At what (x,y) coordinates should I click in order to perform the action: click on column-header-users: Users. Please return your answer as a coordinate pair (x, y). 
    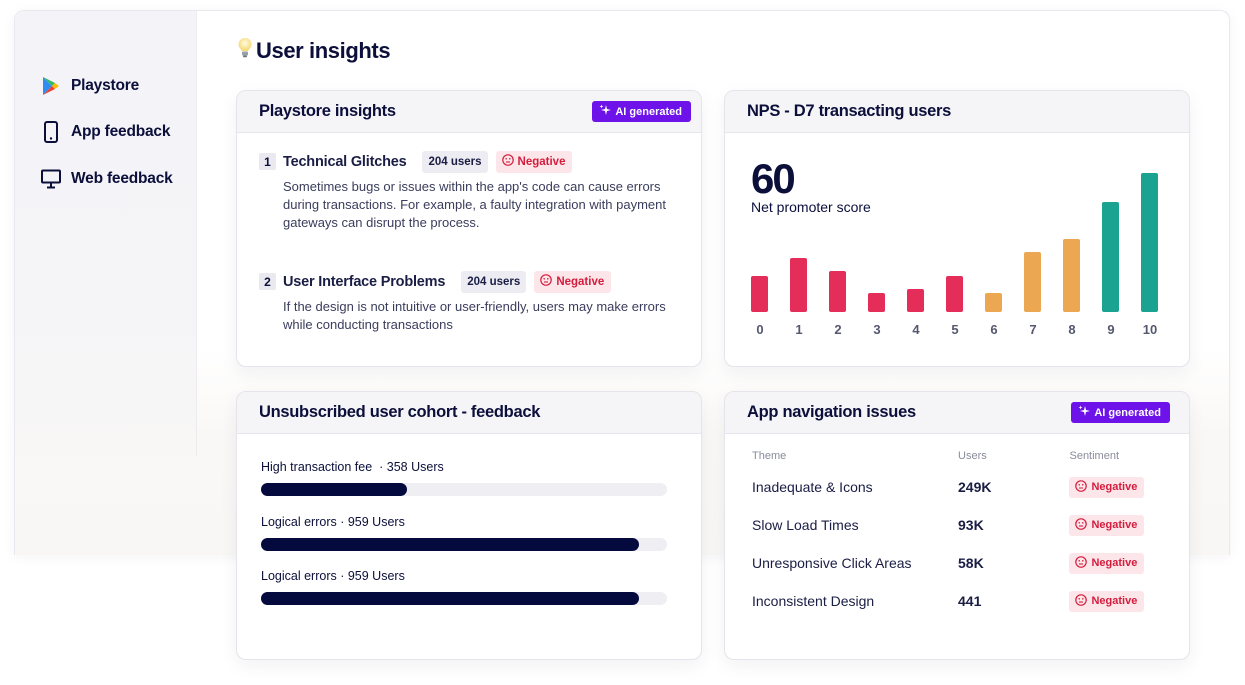
    Looking at the image, I should click on (972, 456).